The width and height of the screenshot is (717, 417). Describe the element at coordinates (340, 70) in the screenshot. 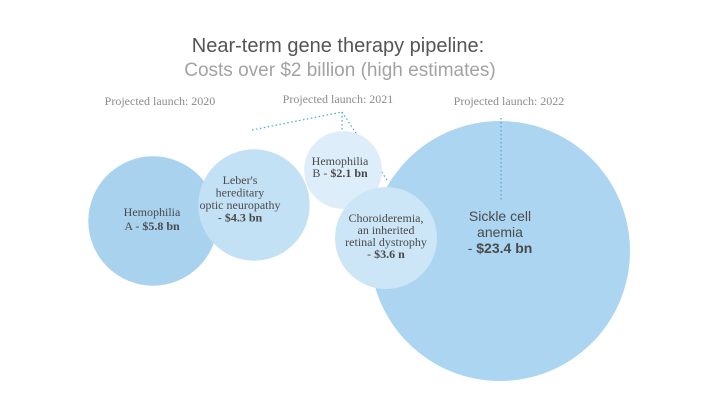

I see `chart-subtitle: Costs over $2 billion (high estimates)` at that location.